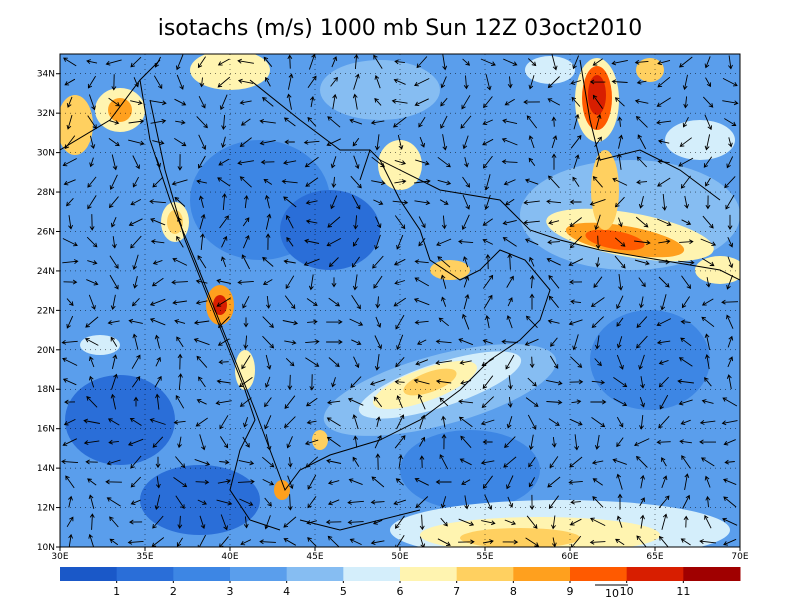 The image size is (800, 600). Describe the element at coordinates (513, 591) in the screenshot. I see `colorbar-label: 8` at that location.